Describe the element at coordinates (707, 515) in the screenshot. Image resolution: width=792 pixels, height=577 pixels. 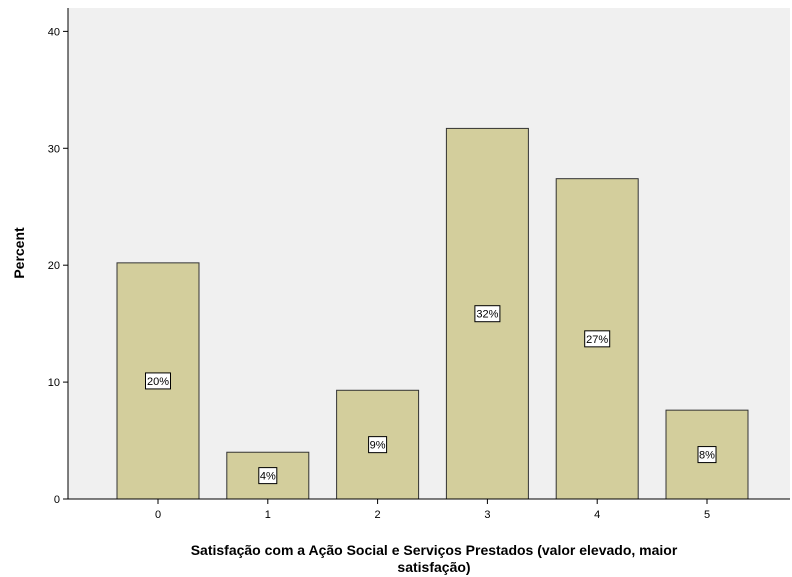
I see `x-tick-label-5: 5` at that location.